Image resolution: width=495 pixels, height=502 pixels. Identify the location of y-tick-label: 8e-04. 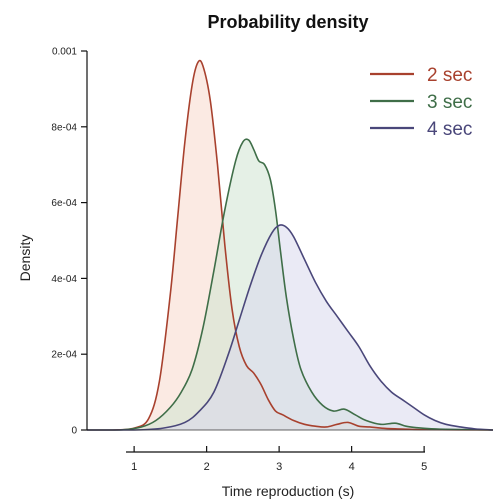
(64, 127).